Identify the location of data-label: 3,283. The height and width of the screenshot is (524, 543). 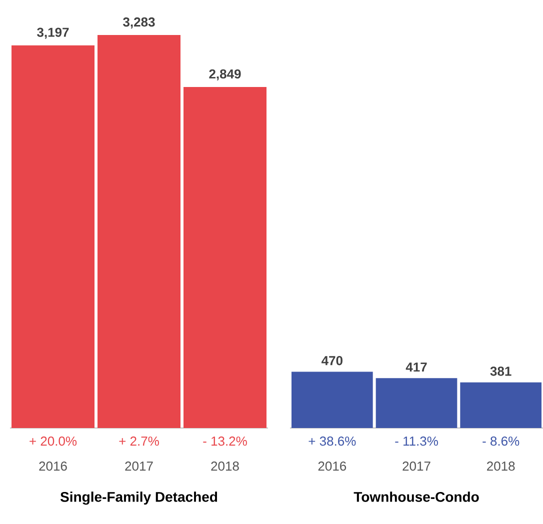
(139, 22).